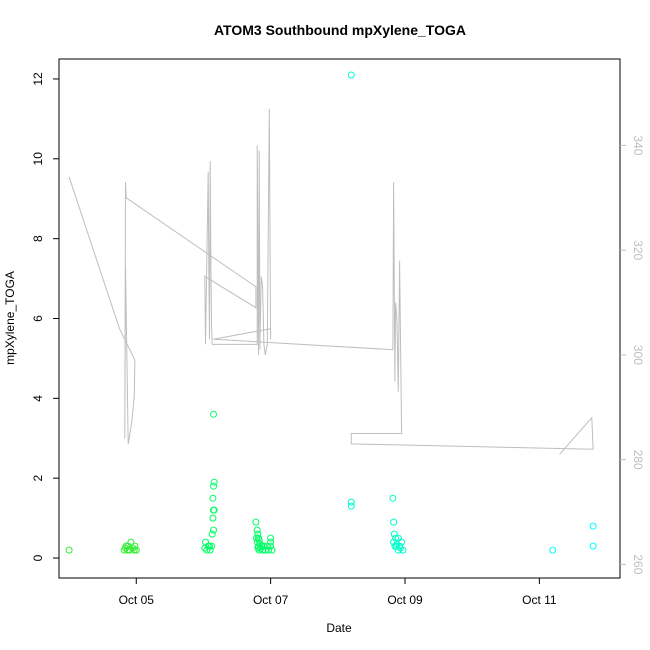 This screenshot has height=650, width=650. Describe the element at coordinates (339, 628) in the screenshot. I see `x-axis-label: Date` at that location.